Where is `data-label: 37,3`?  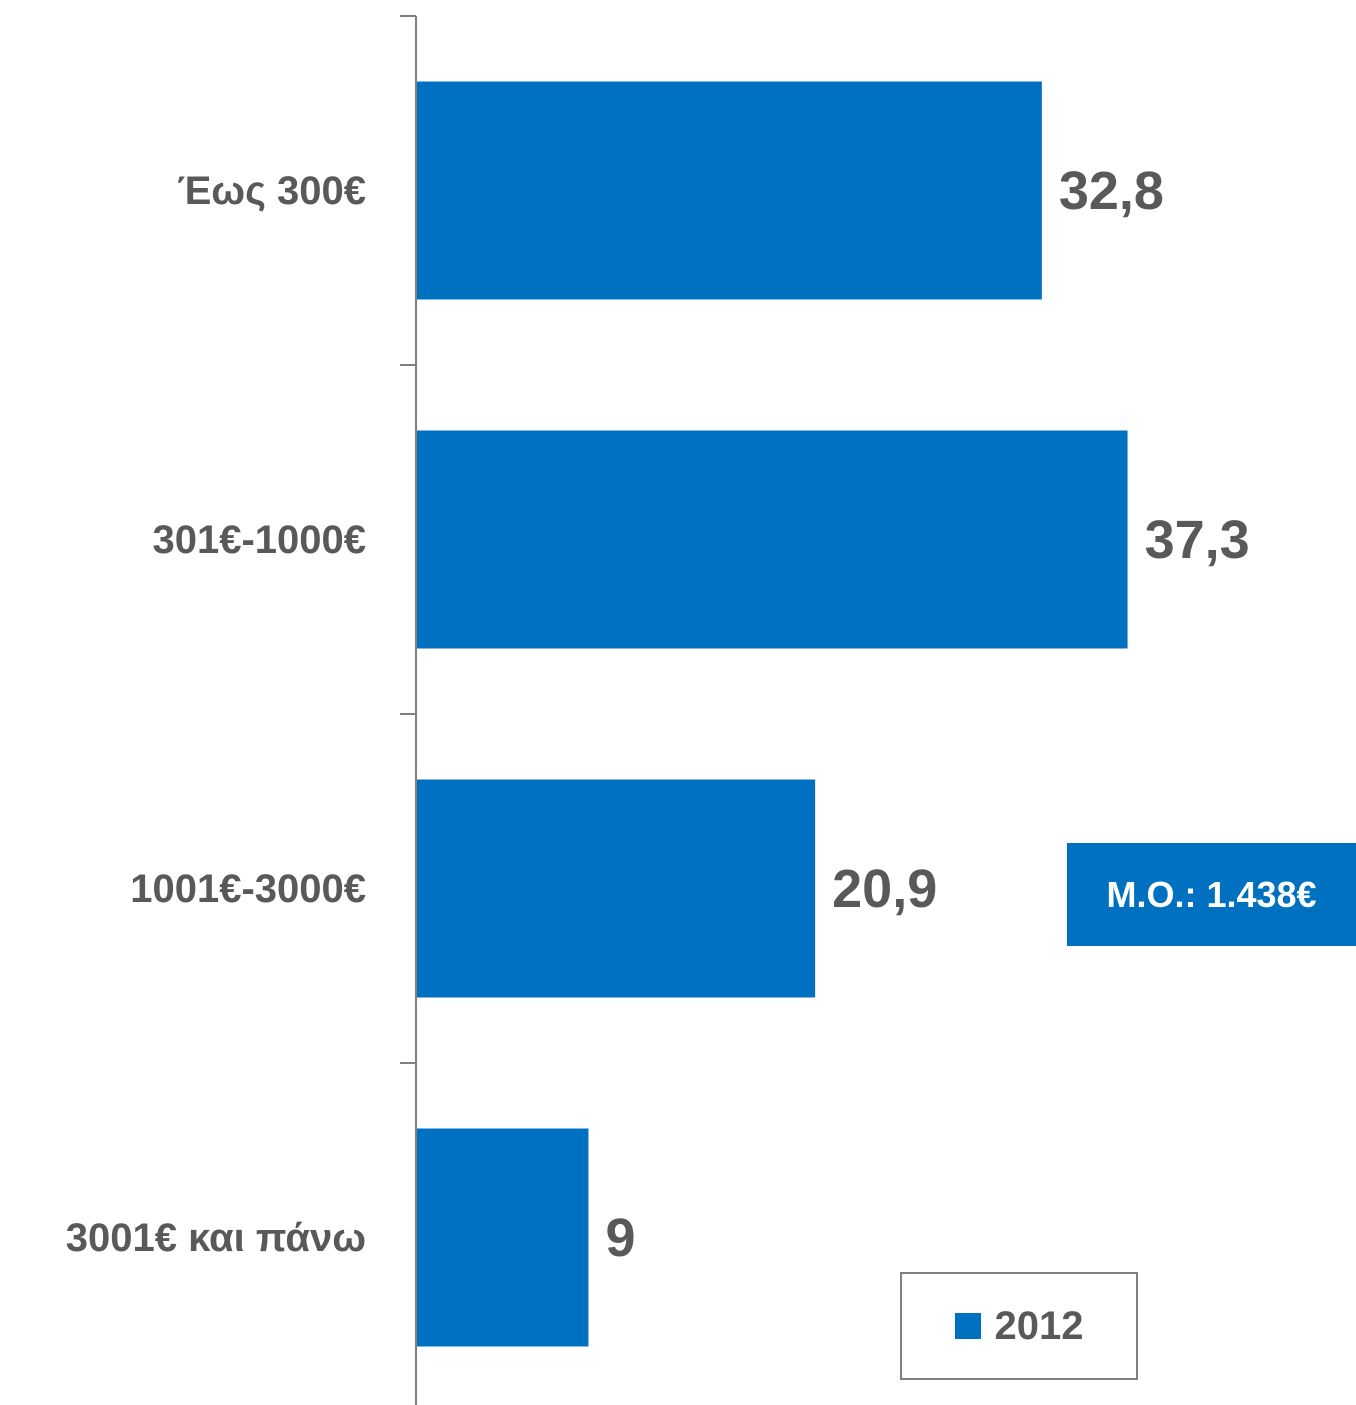
data-label: 37,3 is located at coordinates (1197, 539).